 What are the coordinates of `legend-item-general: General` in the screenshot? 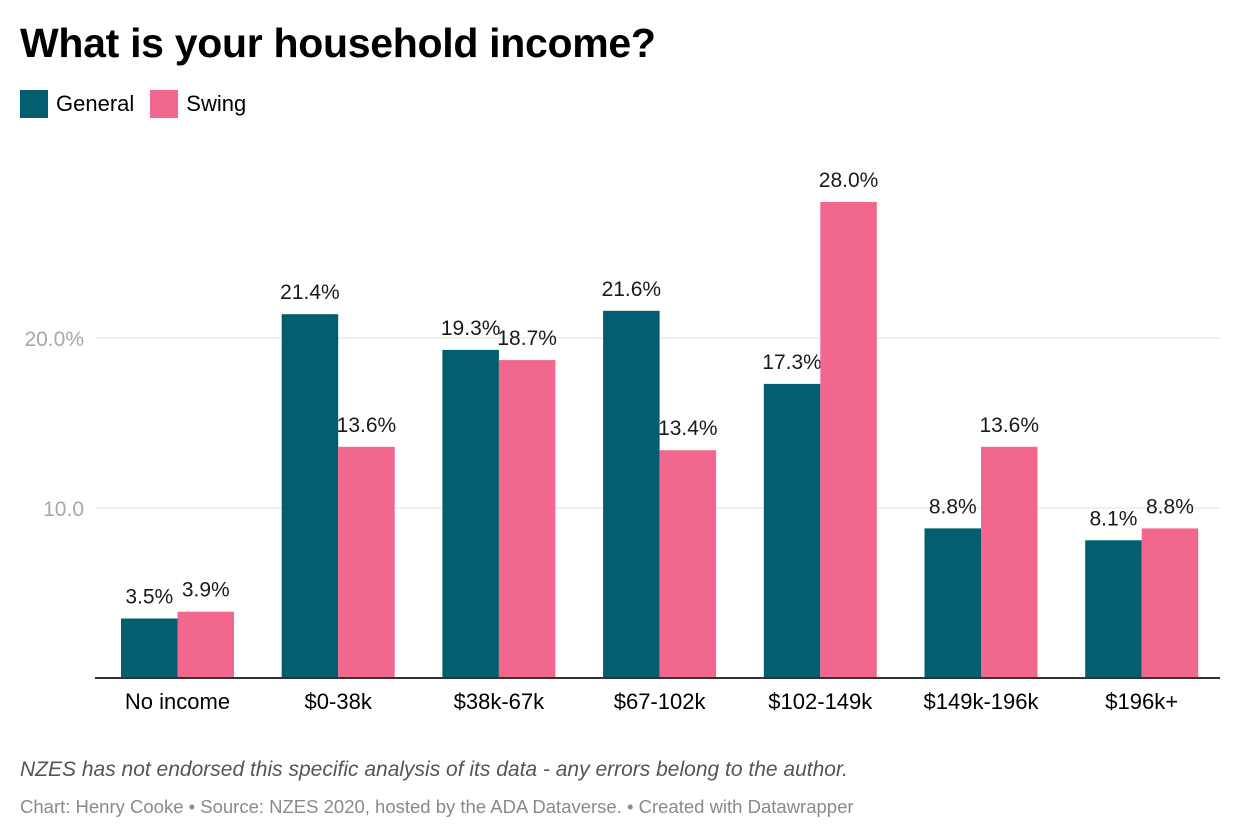 It's located at (77, 104).